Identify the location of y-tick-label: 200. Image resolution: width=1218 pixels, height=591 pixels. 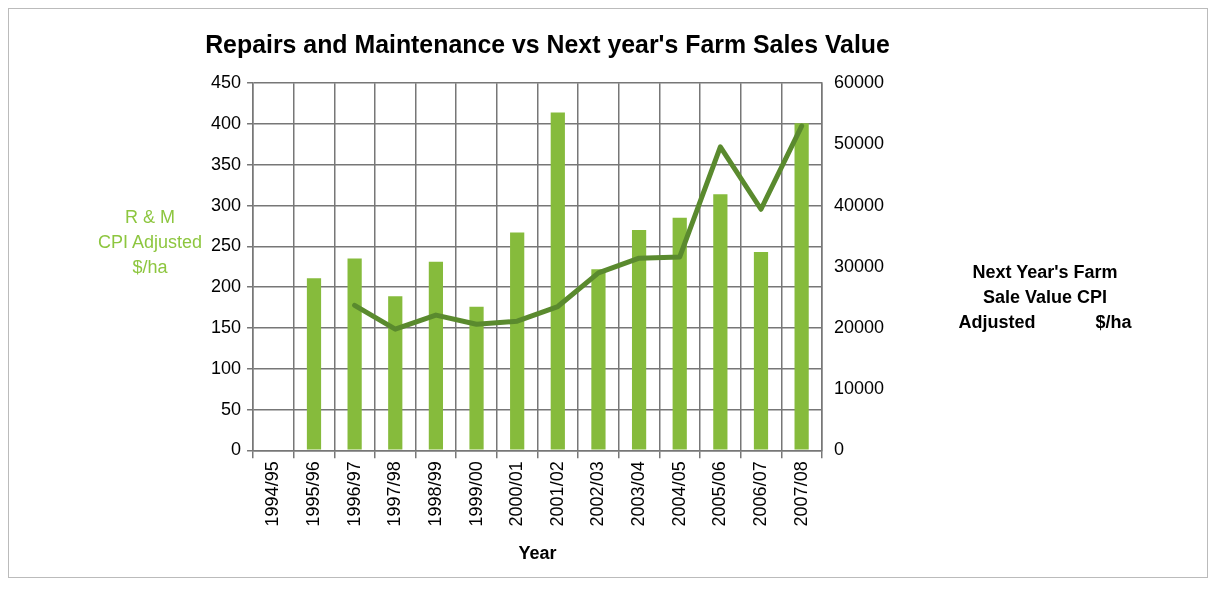
(226, 286).